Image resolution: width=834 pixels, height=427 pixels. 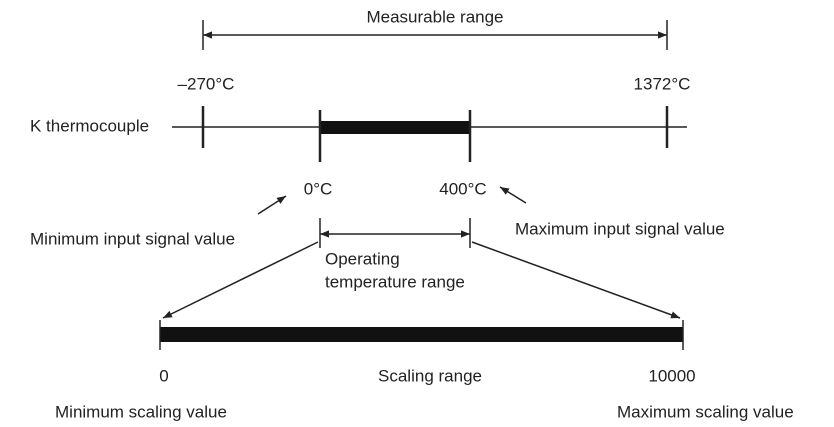 What do you see at coordinates (671, 375) in the screenshot?
I see `scaling-max: 10000` at bounding box center [671, 375].